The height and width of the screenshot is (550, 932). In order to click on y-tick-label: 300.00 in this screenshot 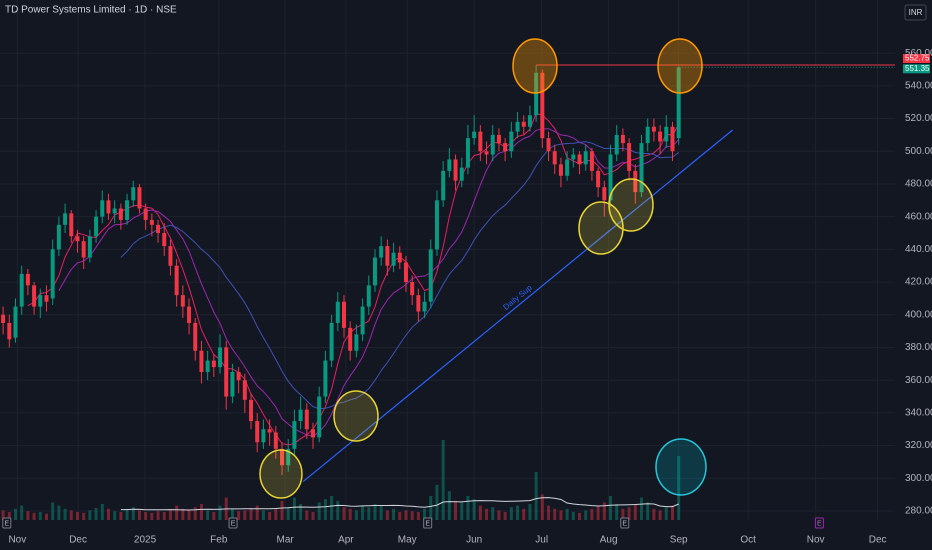, I will do `click(918, 478)`.